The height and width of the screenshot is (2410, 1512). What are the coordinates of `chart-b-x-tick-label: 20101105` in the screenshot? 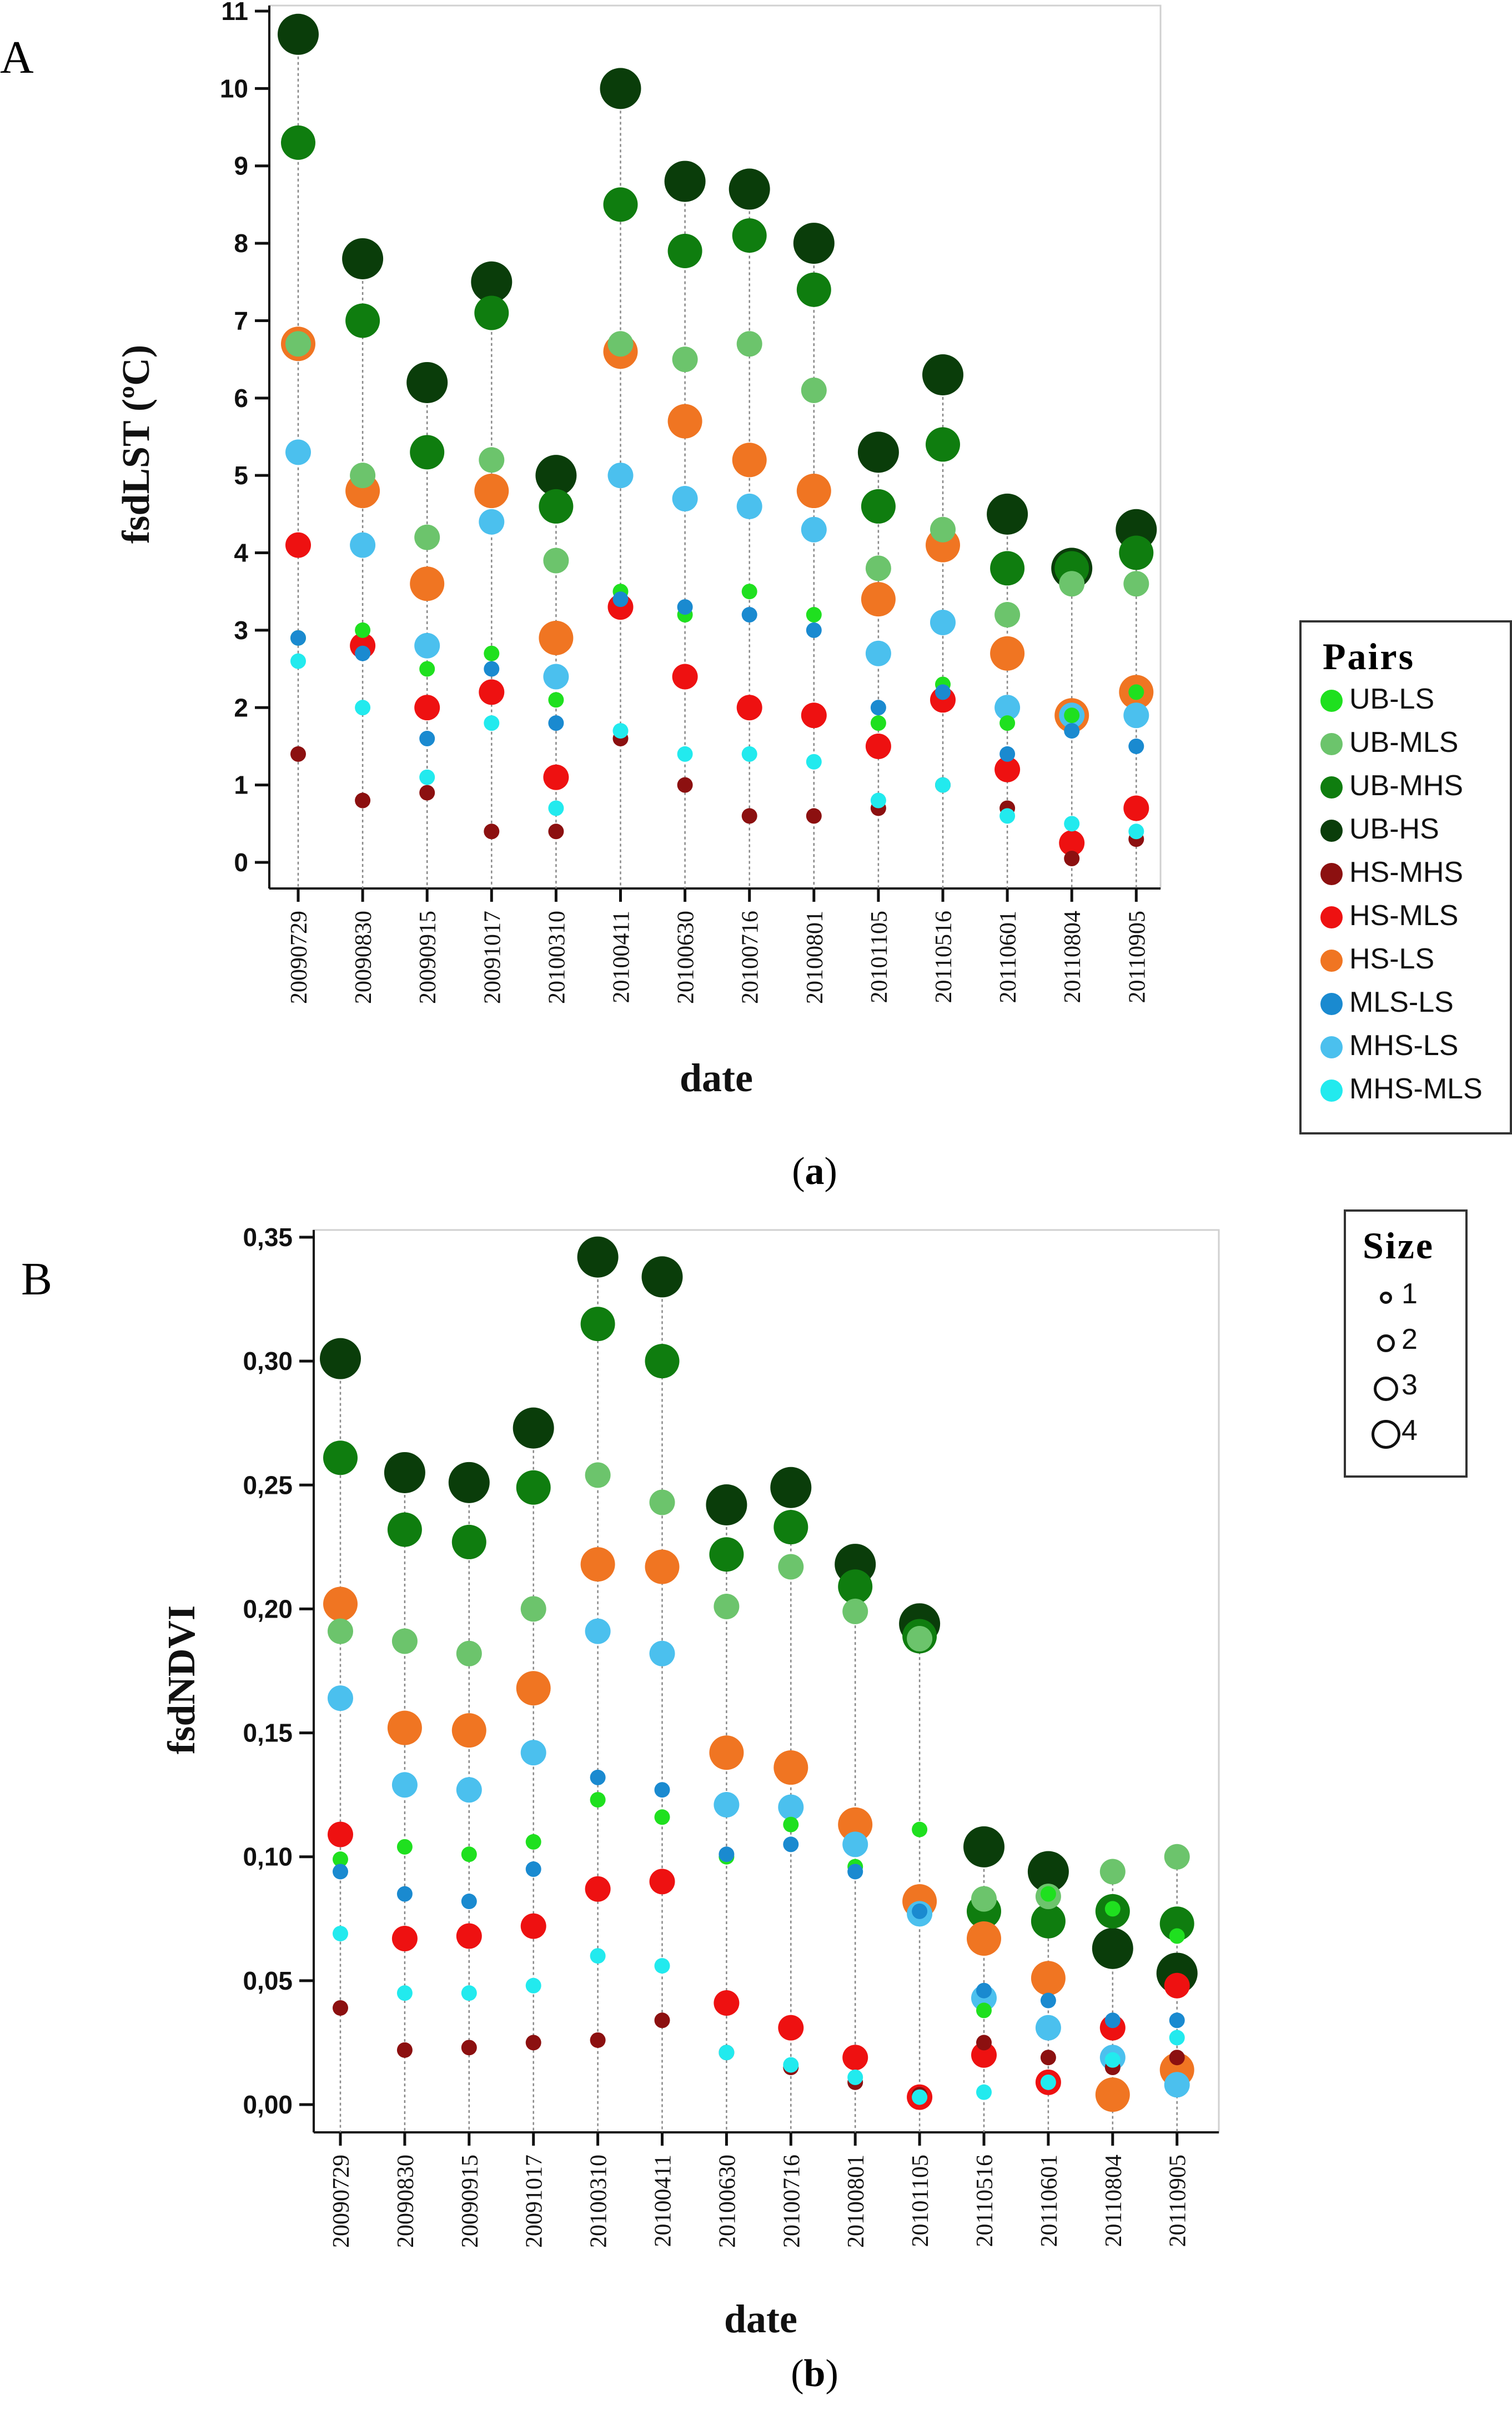 It's located at (921, 2201).